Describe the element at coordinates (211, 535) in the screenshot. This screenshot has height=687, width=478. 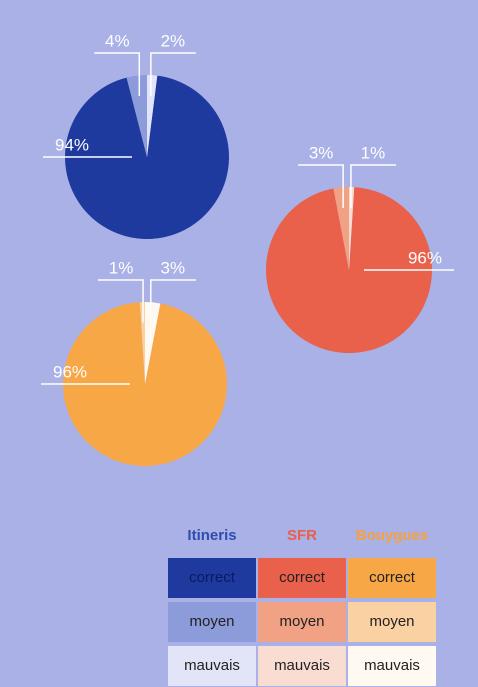
I see `legend-header: Itineris` at that location.